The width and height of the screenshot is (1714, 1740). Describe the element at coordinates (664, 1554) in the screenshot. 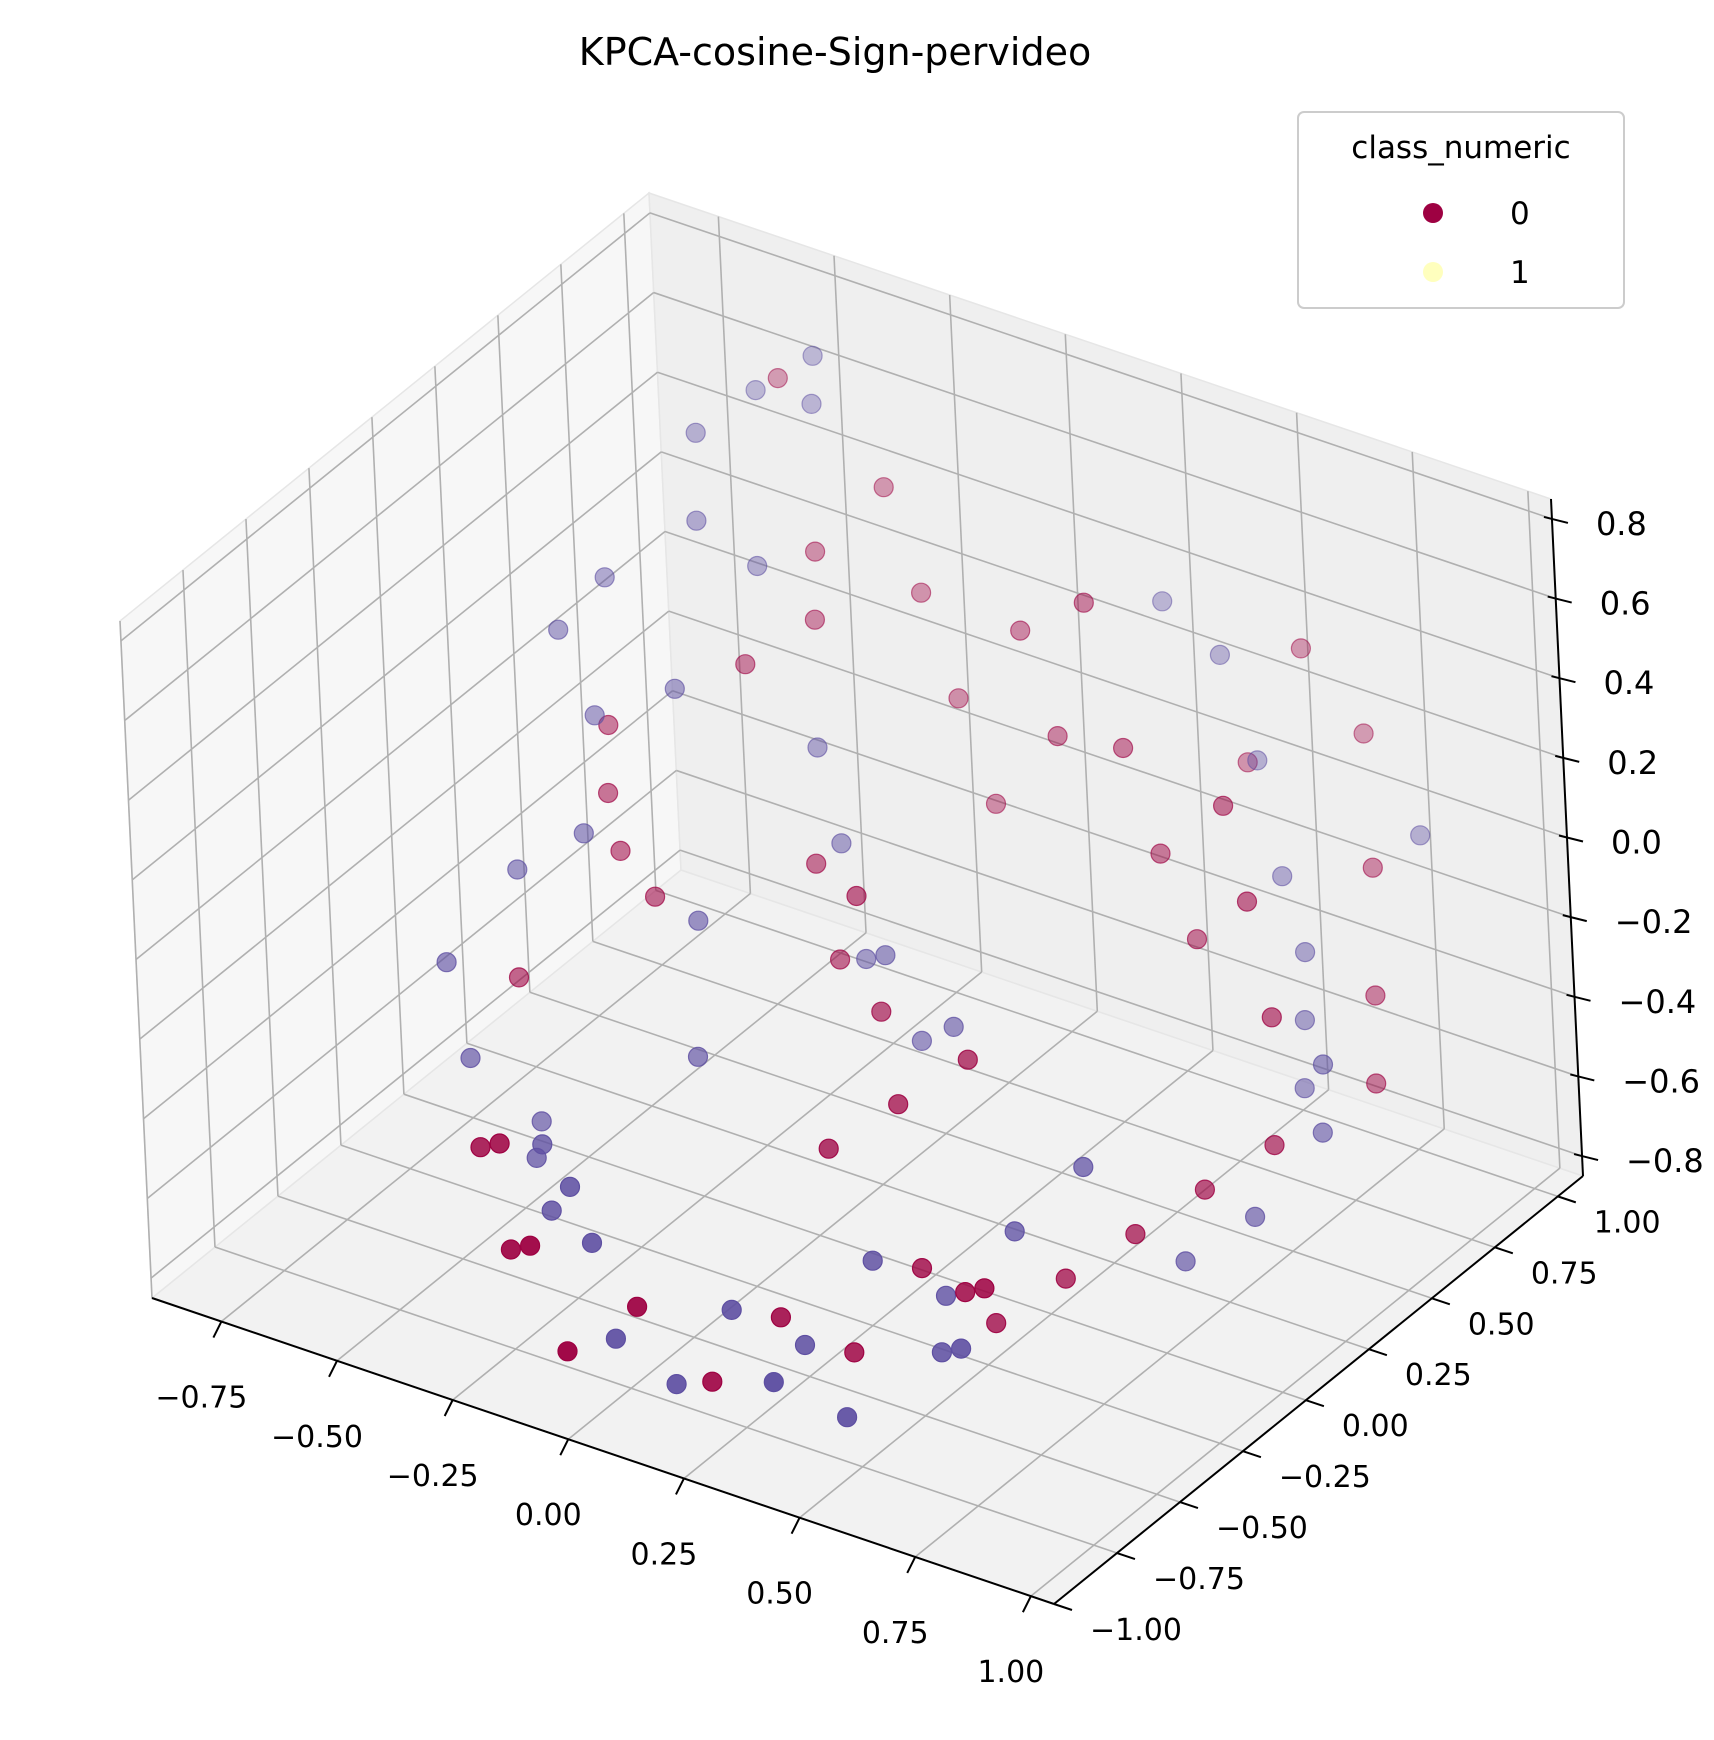

I see `x-tick-label: 0.25` at that location.